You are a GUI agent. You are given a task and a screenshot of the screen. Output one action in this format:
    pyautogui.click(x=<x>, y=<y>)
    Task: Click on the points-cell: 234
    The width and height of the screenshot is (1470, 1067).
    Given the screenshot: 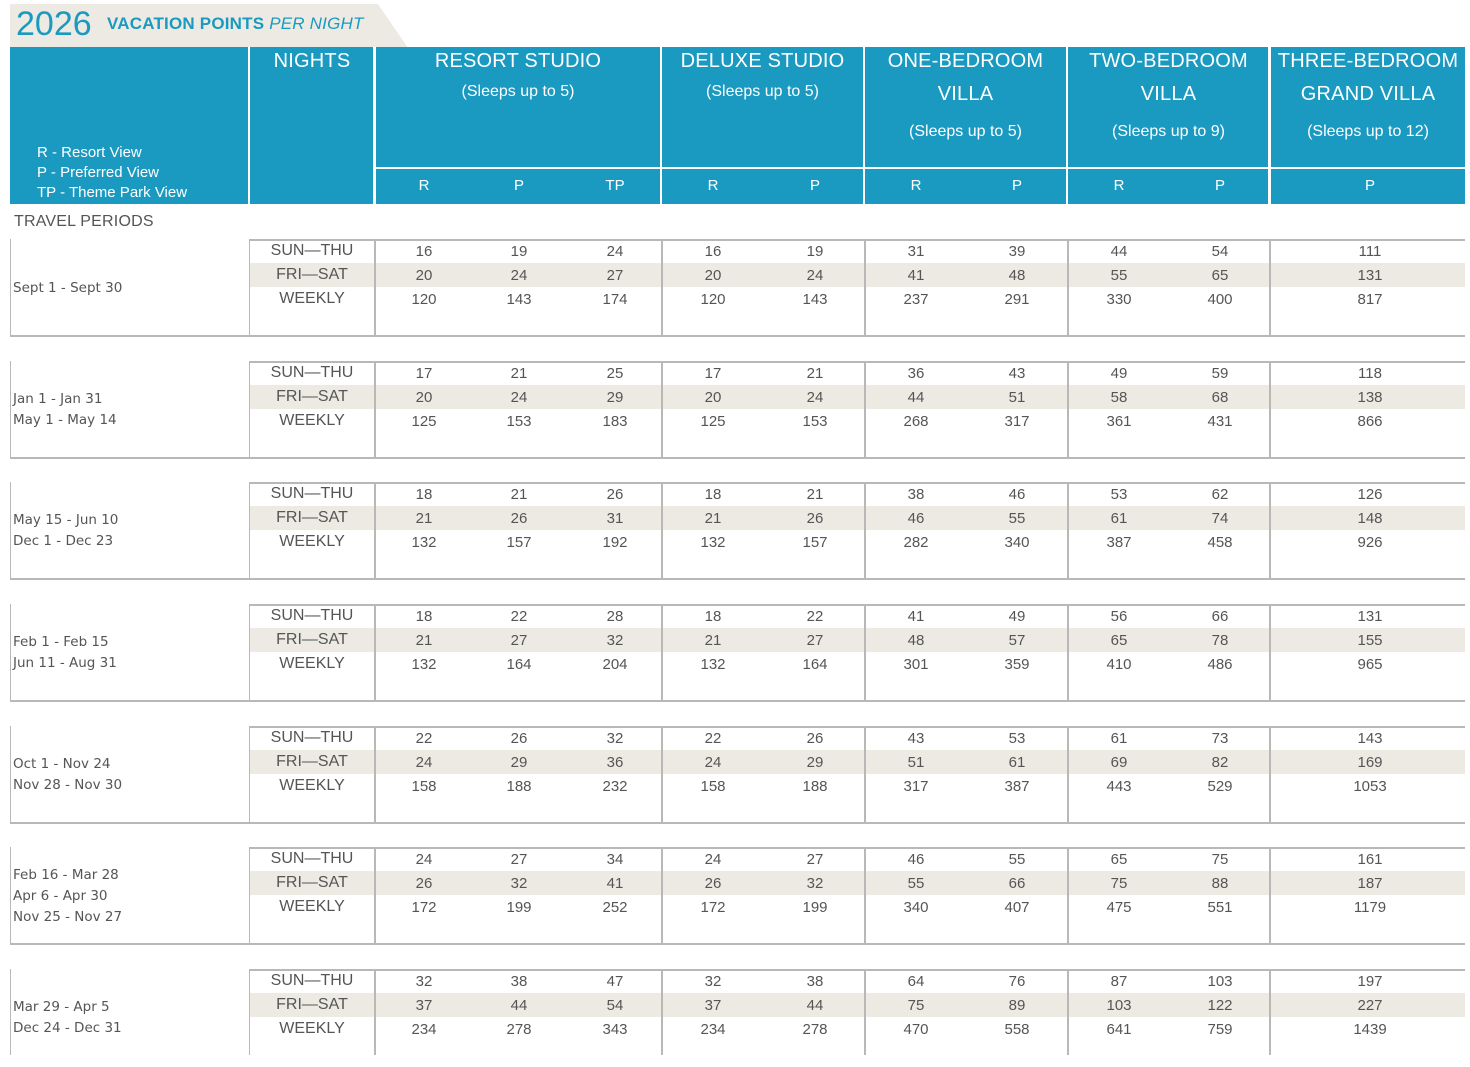 What is the action you would take?
    pyautogui.click(x=424, y=1029)
    